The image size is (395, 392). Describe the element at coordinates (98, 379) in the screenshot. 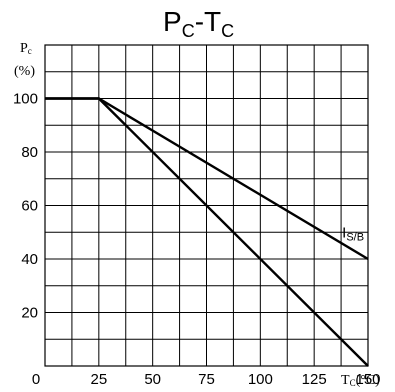

I see `x-tick-label: 25` at that location.